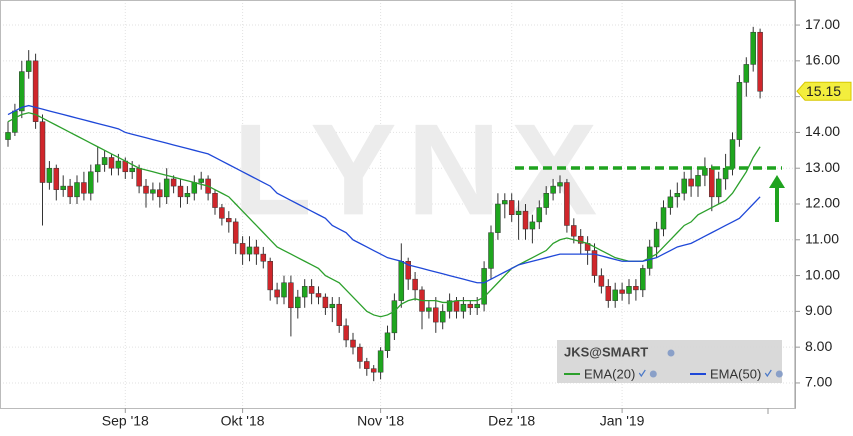 This screenshot has height=436, width=853. Describe the element at coordinates (380, 421) in the screenshot. I see `x-tick-label: Nov '18` at that location.